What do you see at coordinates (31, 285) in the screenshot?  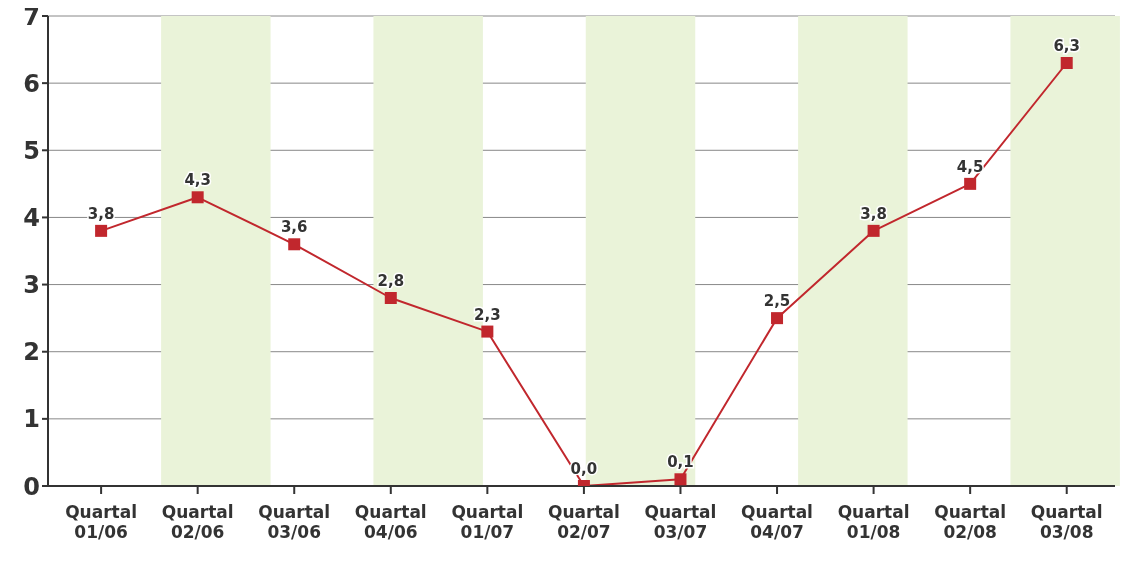 I see `y-tick-label: 3` at bounding box center [31, 285].